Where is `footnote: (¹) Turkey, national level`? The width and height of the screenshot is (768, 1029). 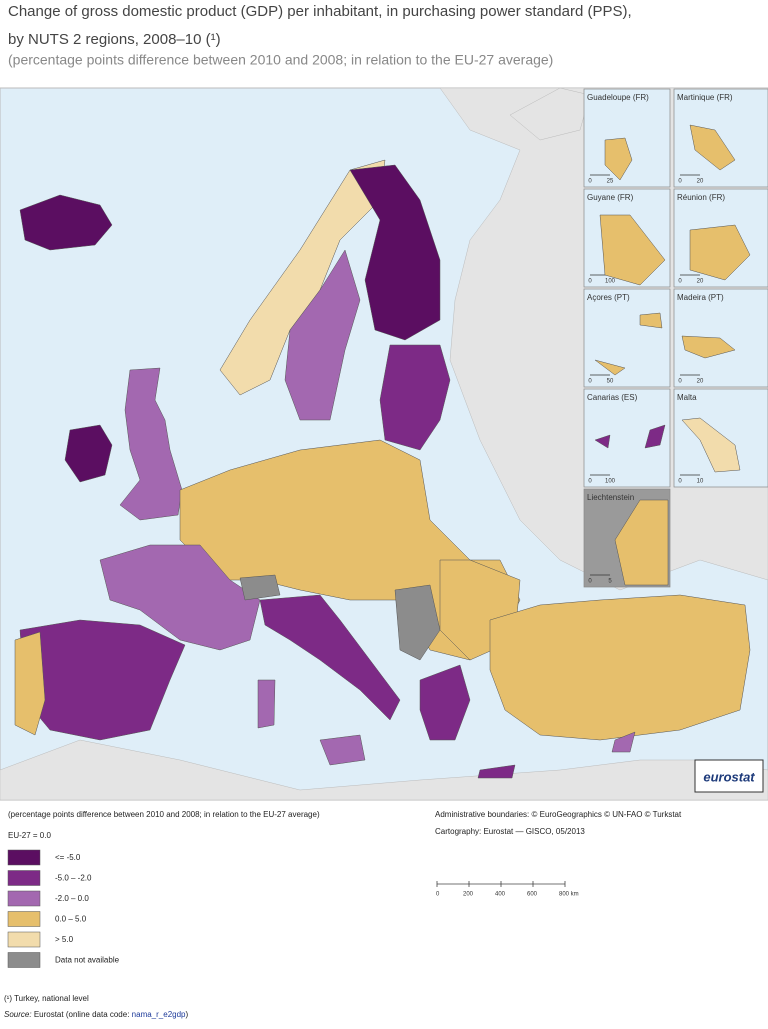
footnote: (¹) Turkey, national level is located at coordinates (46, 998).